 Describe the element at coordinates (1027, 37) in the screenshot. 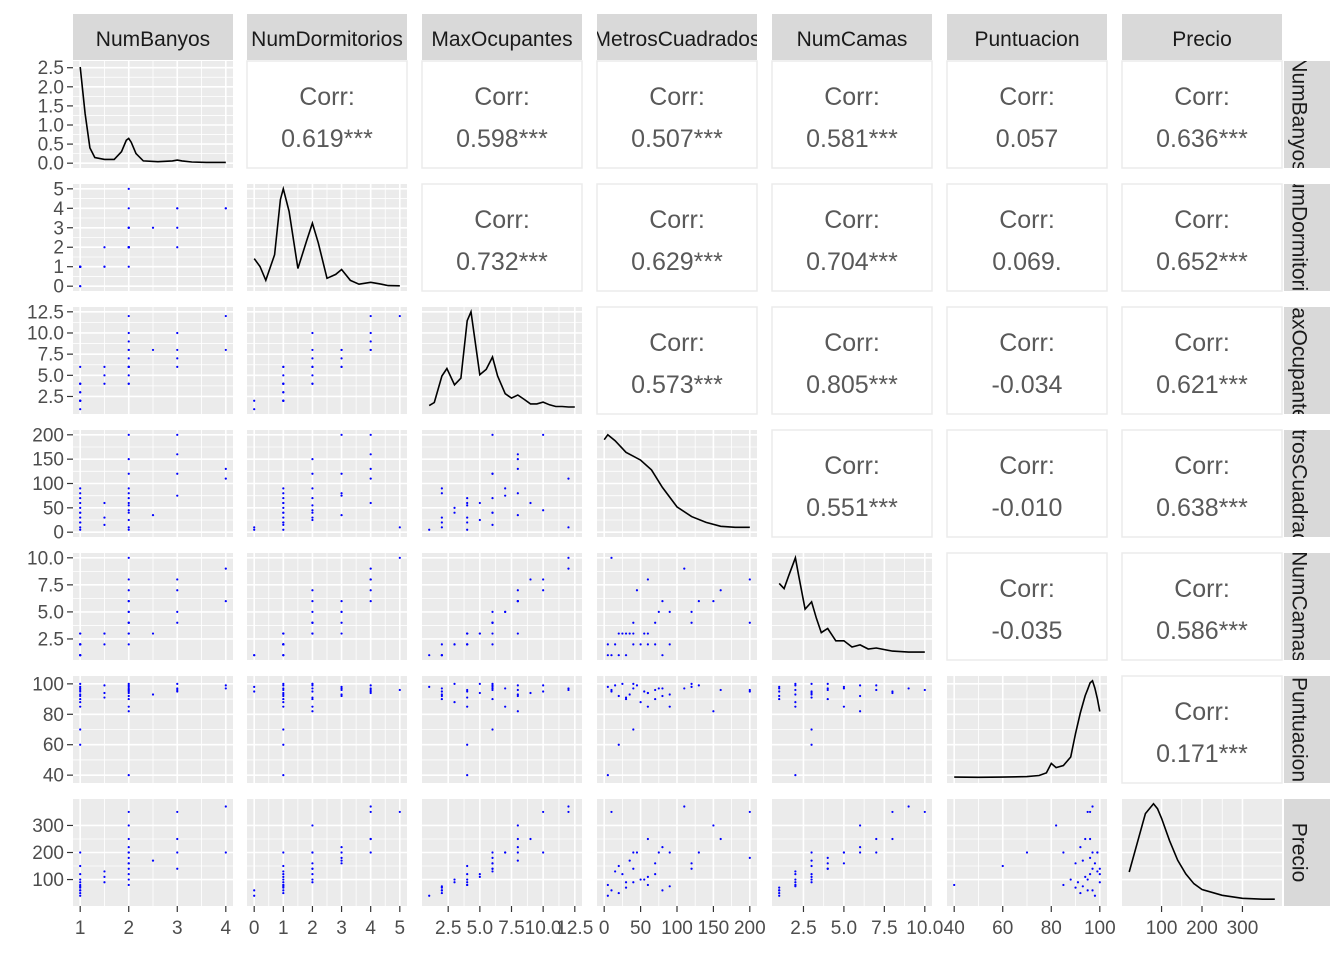

I see `column-strip` at that location.